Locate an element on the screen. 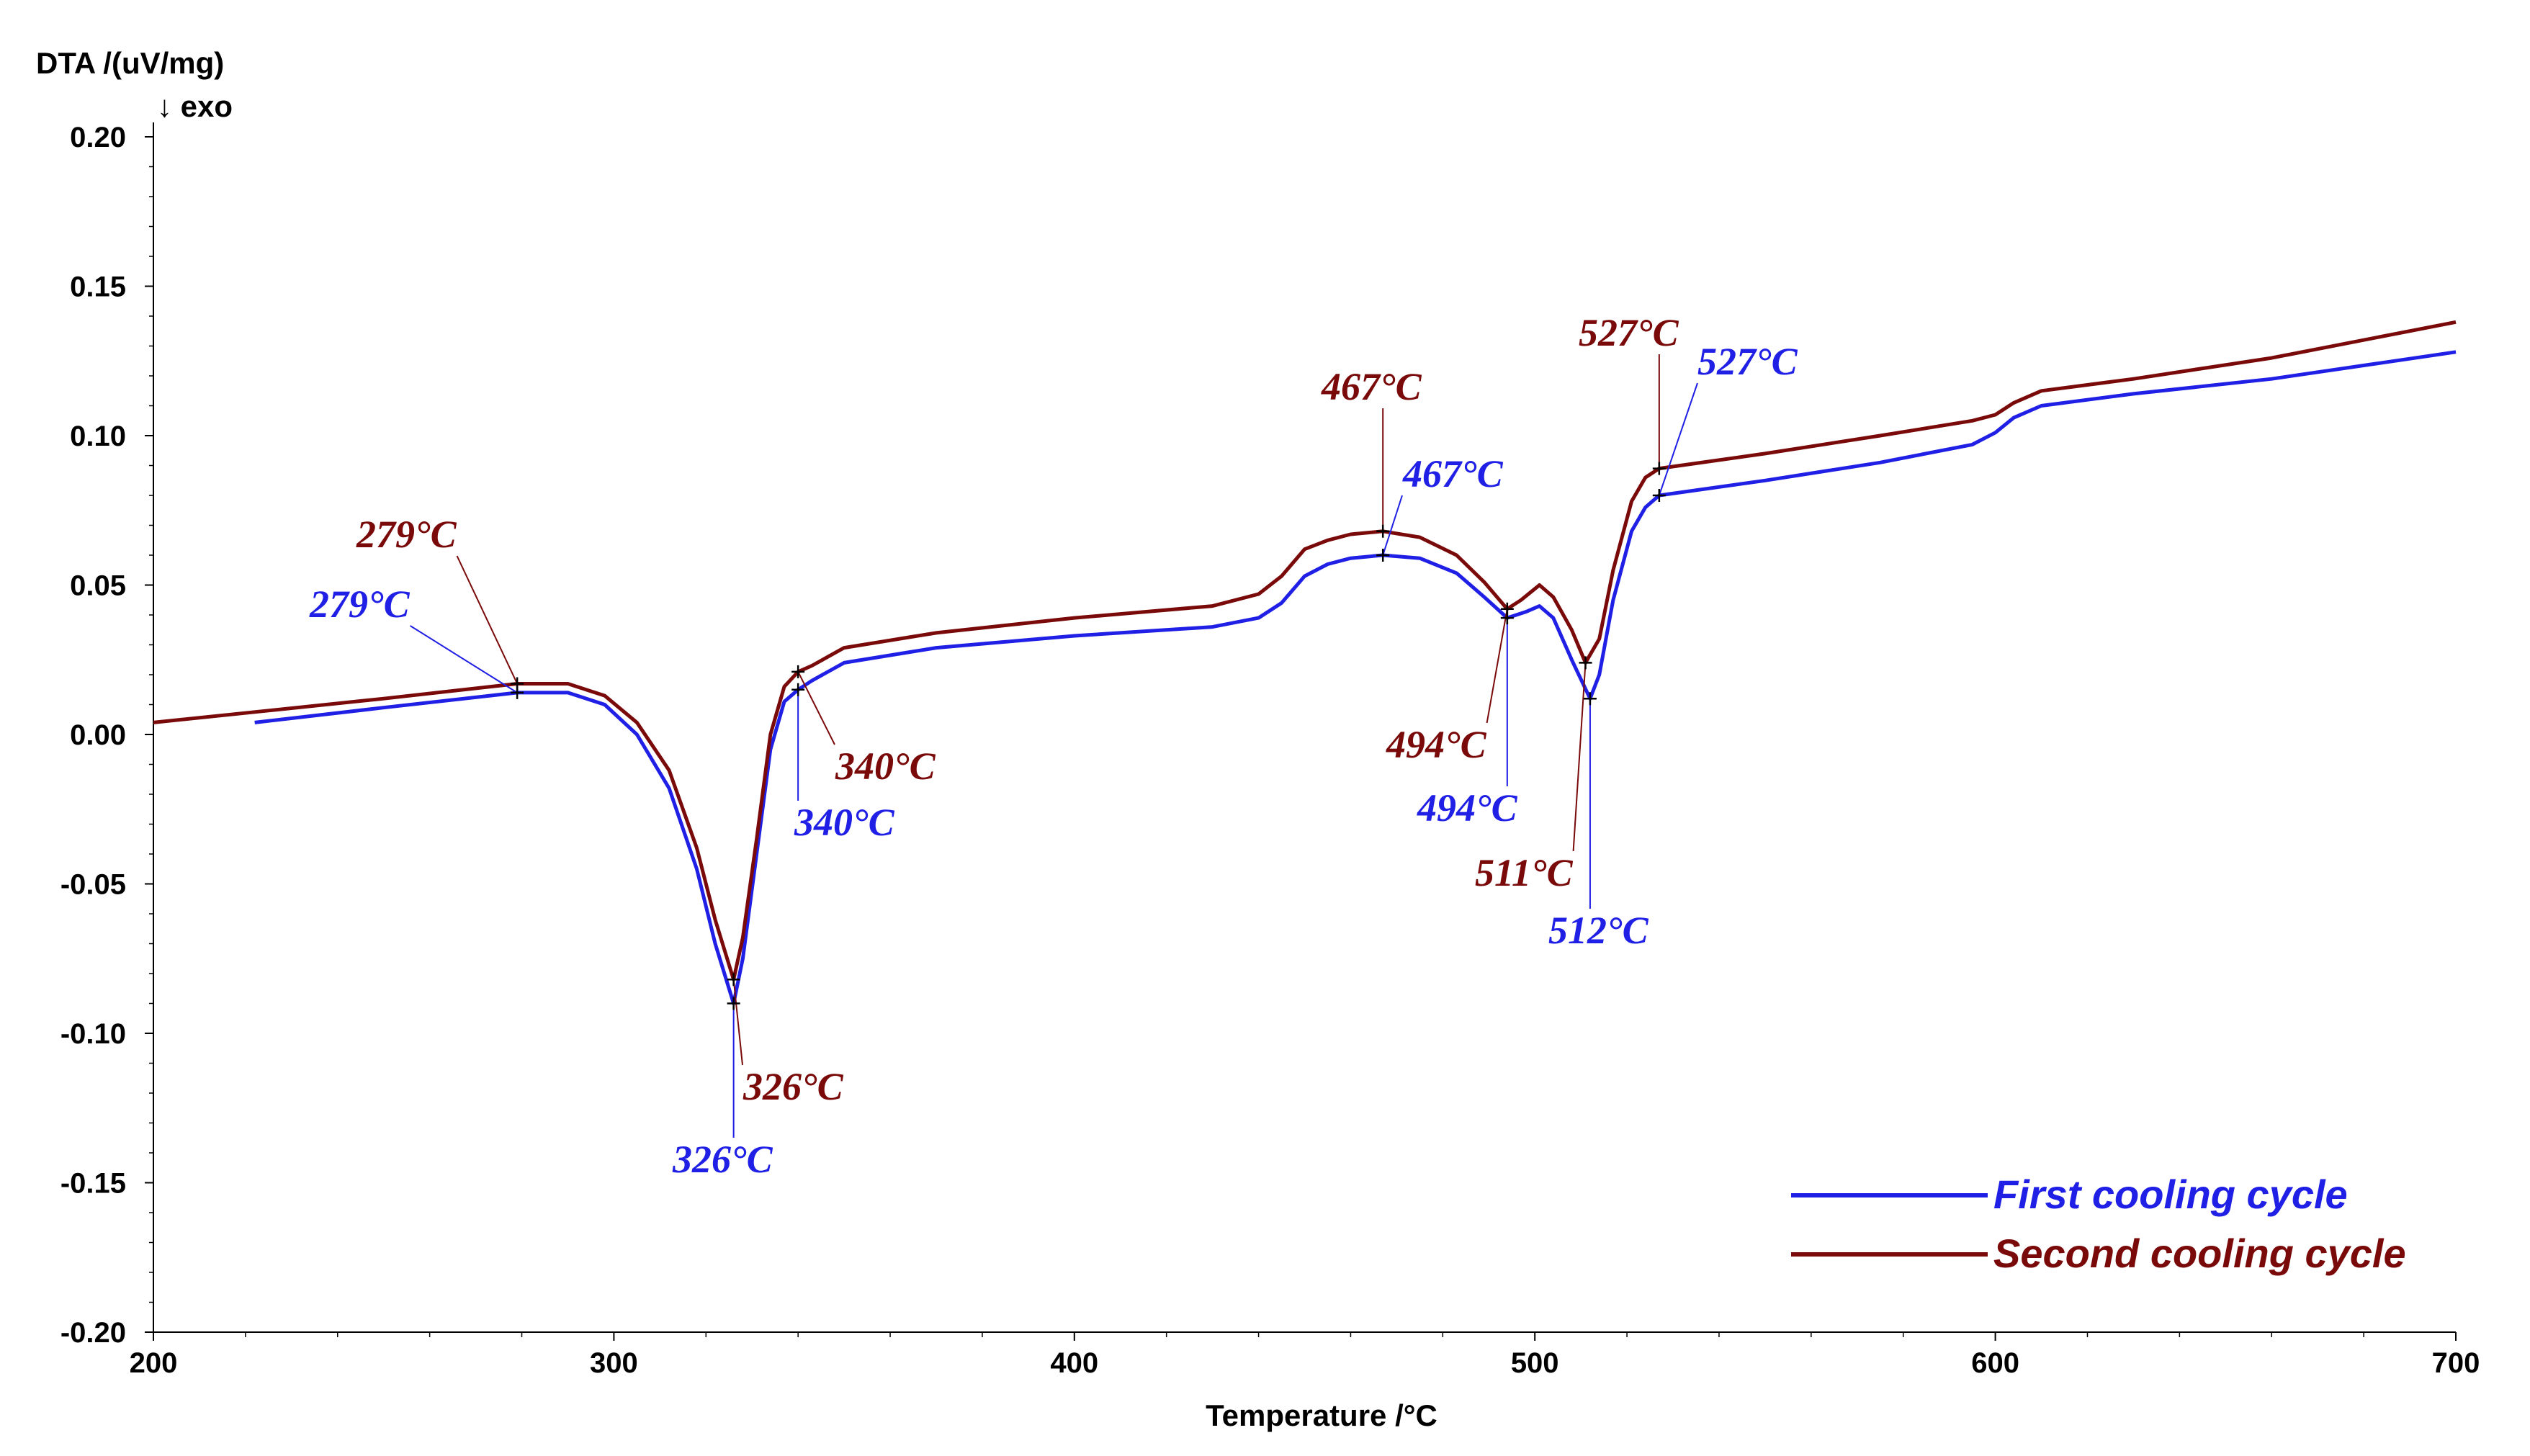 The width and height of the screenshot is (2530, 1456). legend-label-second-cooling-cycle: Second cooling cycle is located at coordinates (2199, 1253).